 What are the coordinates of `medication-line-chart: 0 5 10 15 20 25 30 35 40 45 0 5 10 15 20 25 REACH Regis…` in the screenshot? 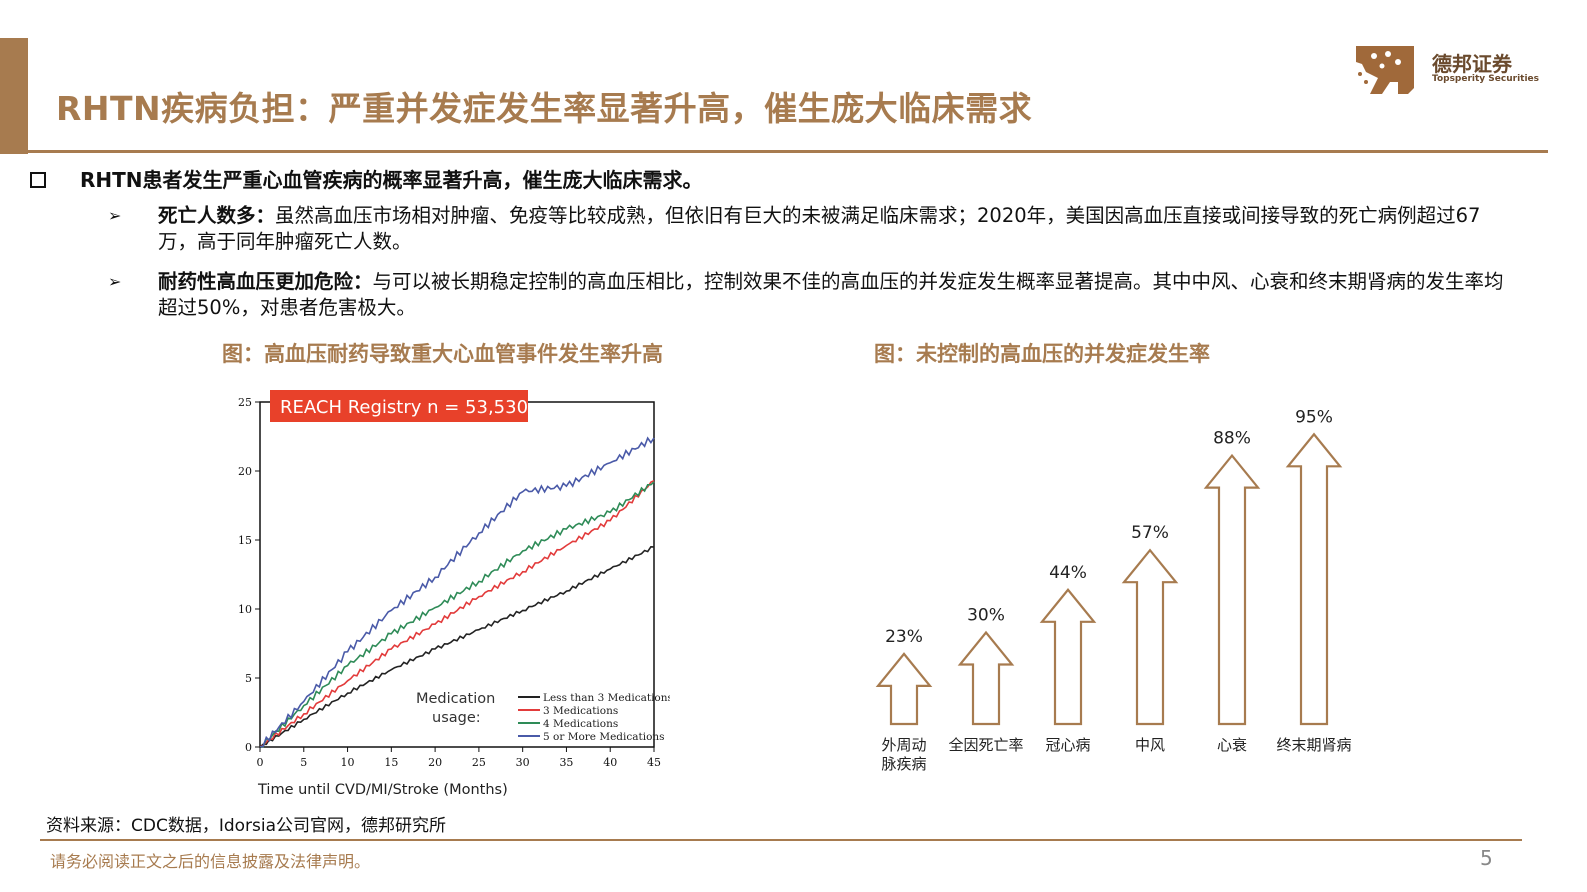 It's located at (454, 594).